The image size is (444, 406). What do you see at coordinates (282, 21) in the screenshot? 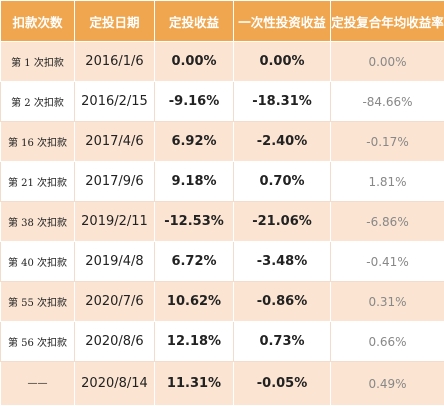
I see `col-header-lump-return: 一次性投资收益` at bounding box center [282, 21].